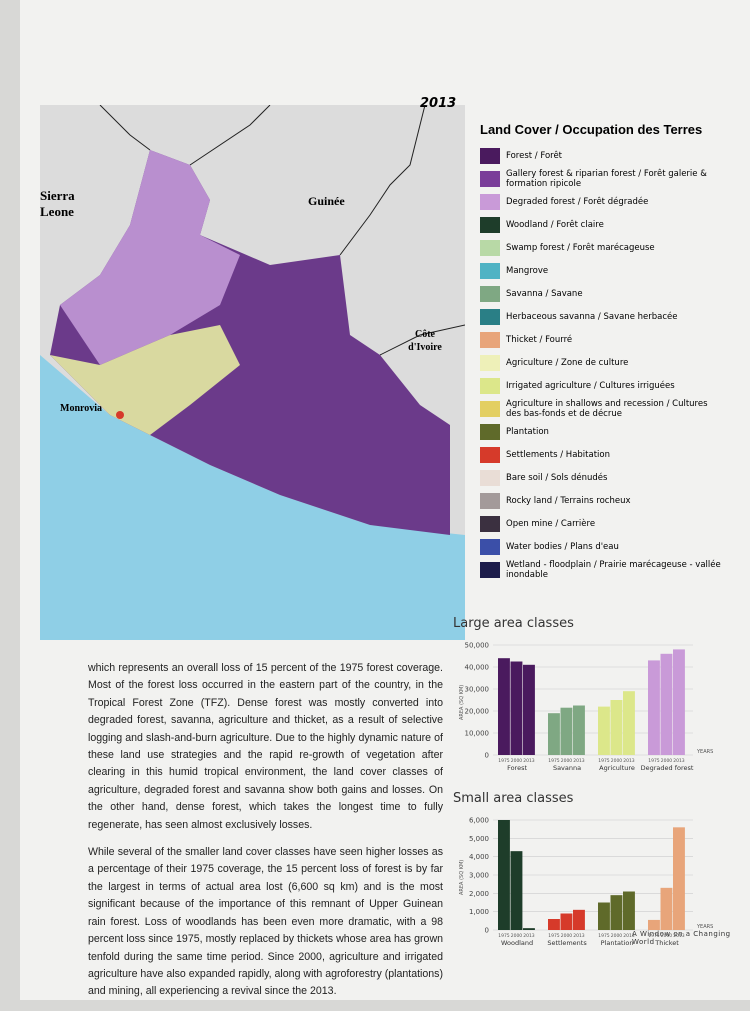 The height and width of the screenshot is (1011, 750). What do you see at coordinates (326, 201) in the screenshot?
I see `map-label: Guinée` at bounding box center [326, 201].